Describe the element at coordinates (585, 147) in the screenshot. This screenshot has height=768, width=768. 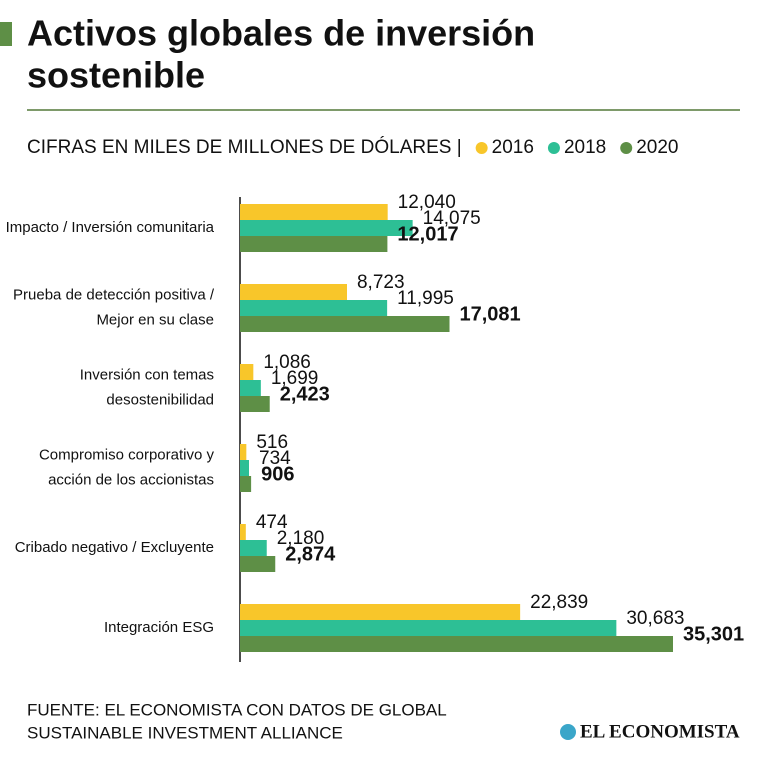
I see `legend-label: 2018` at that location.